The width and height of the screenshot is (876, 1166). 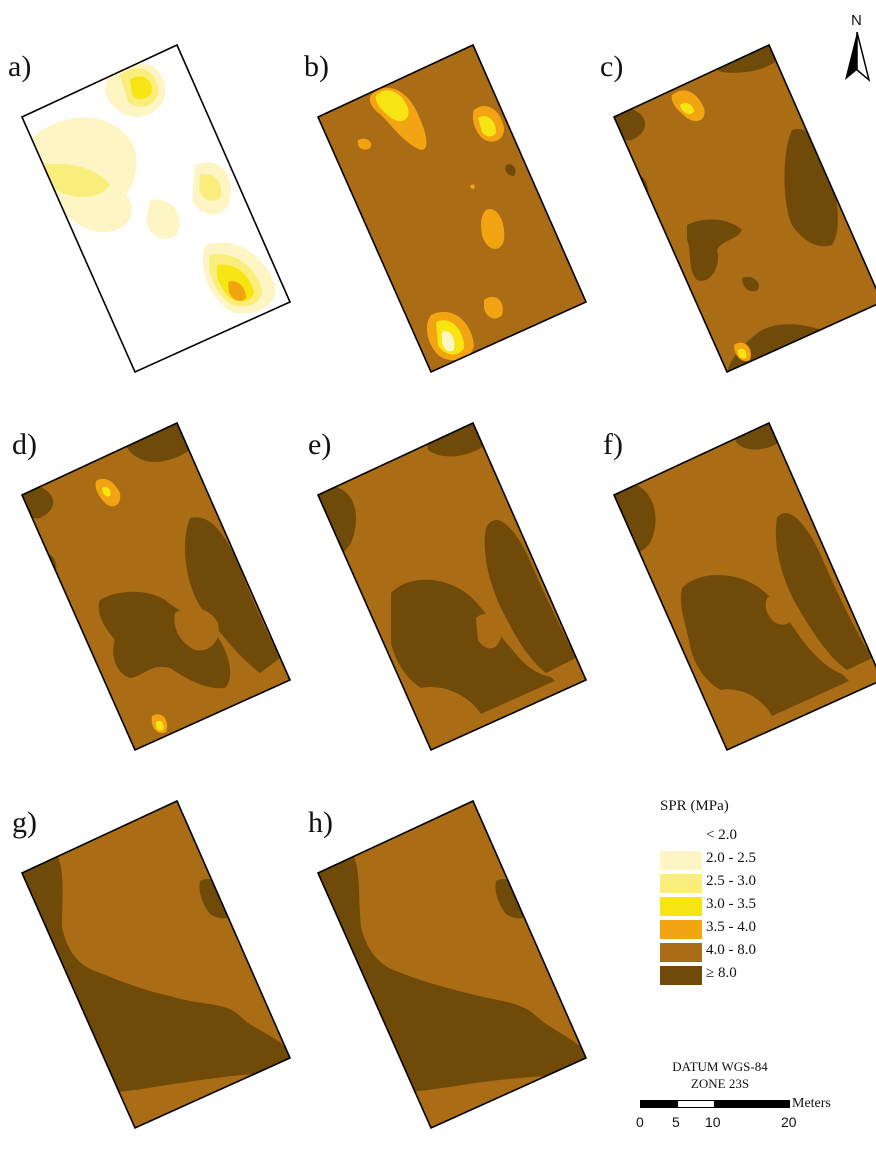 What do you see at coordinates (738, 1116) in the screenshot?
I see `scale-bar: Meters 0 5 10 20` at bounding box center [738, 1116].